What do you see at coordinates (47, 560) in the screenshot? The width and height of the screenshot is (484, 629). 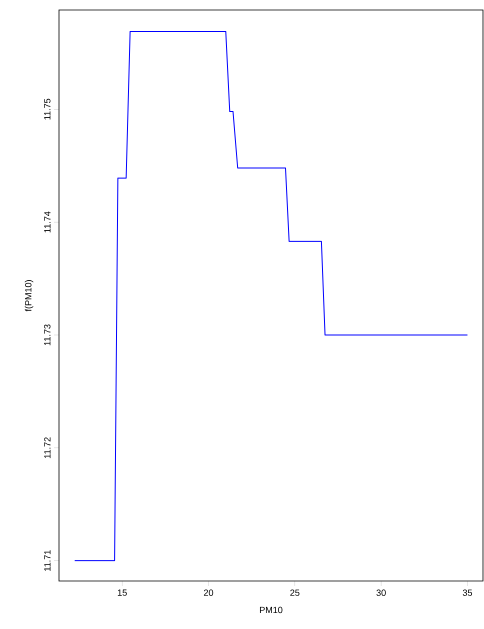 I see `y-tick-label: 11.71` at bounding box center [47, 560].